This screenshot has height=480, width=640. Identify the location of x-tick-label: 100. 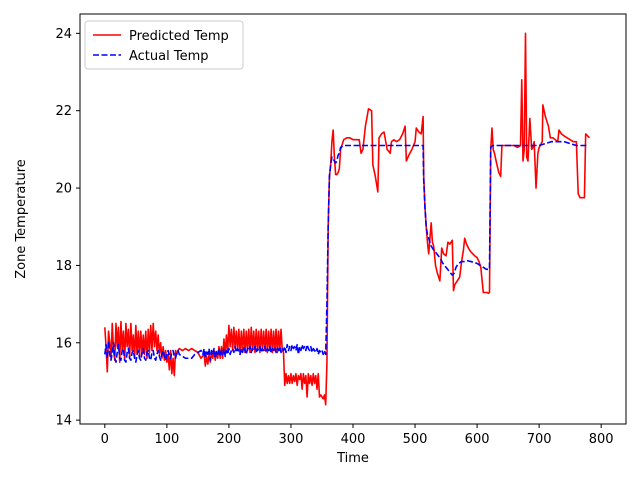
(166, 439).